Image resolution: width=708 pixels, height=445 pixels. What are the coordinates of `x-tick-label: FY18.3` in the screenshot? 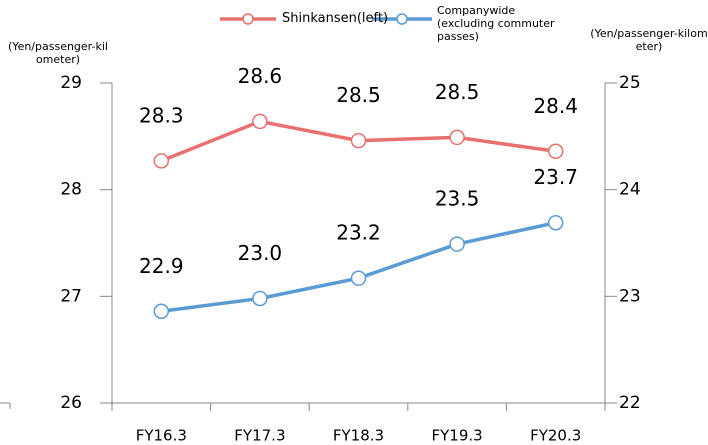 It's located at (358, 436).